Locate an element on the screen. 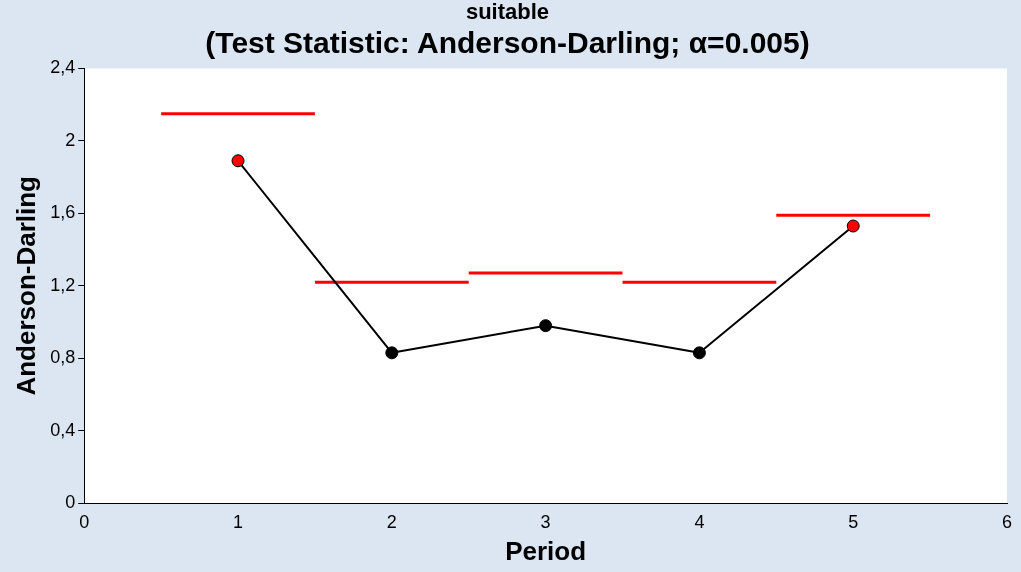 This screenshot has width=1021, height=572. x-axis-title: Period is located at coordinates (546, 550).